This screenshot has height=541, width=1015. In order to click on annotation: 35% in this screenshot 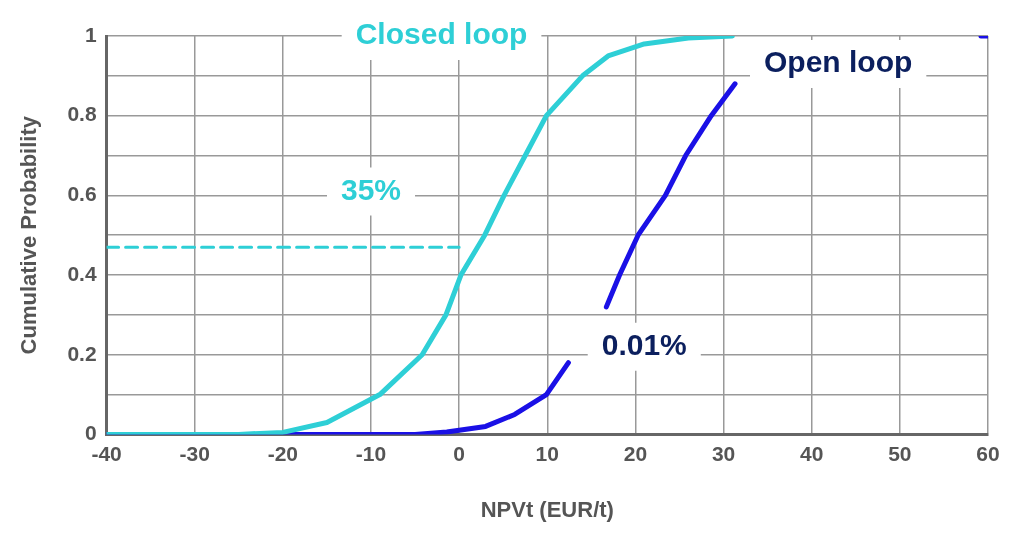, I will do `click(371, 189)`.